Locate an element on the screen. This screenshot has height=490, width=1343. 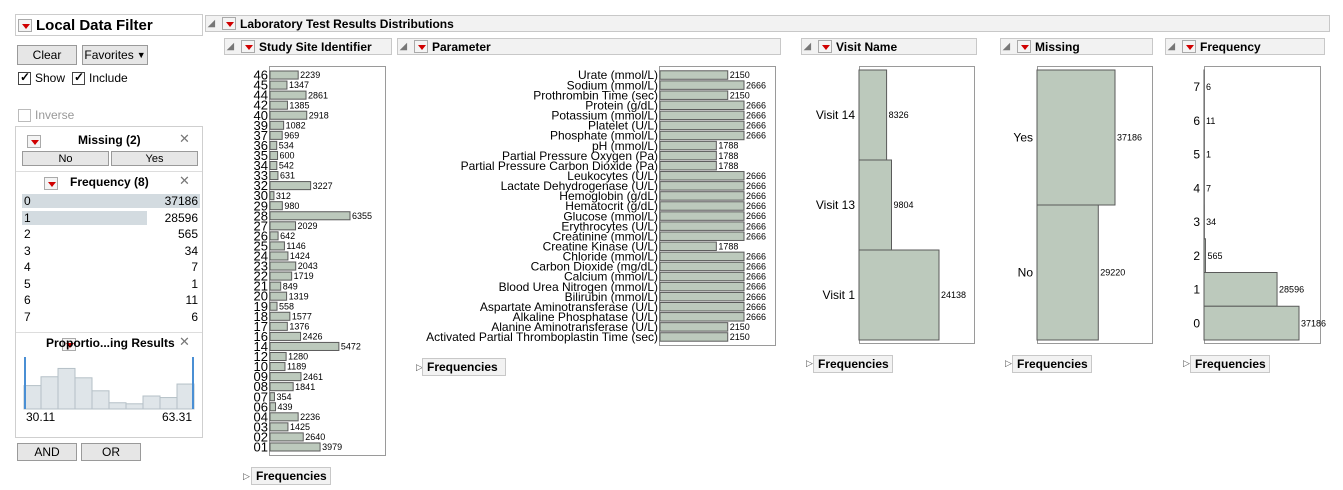
parameter-frequencies-button: Frequencies is located at coordinates (464, 367).